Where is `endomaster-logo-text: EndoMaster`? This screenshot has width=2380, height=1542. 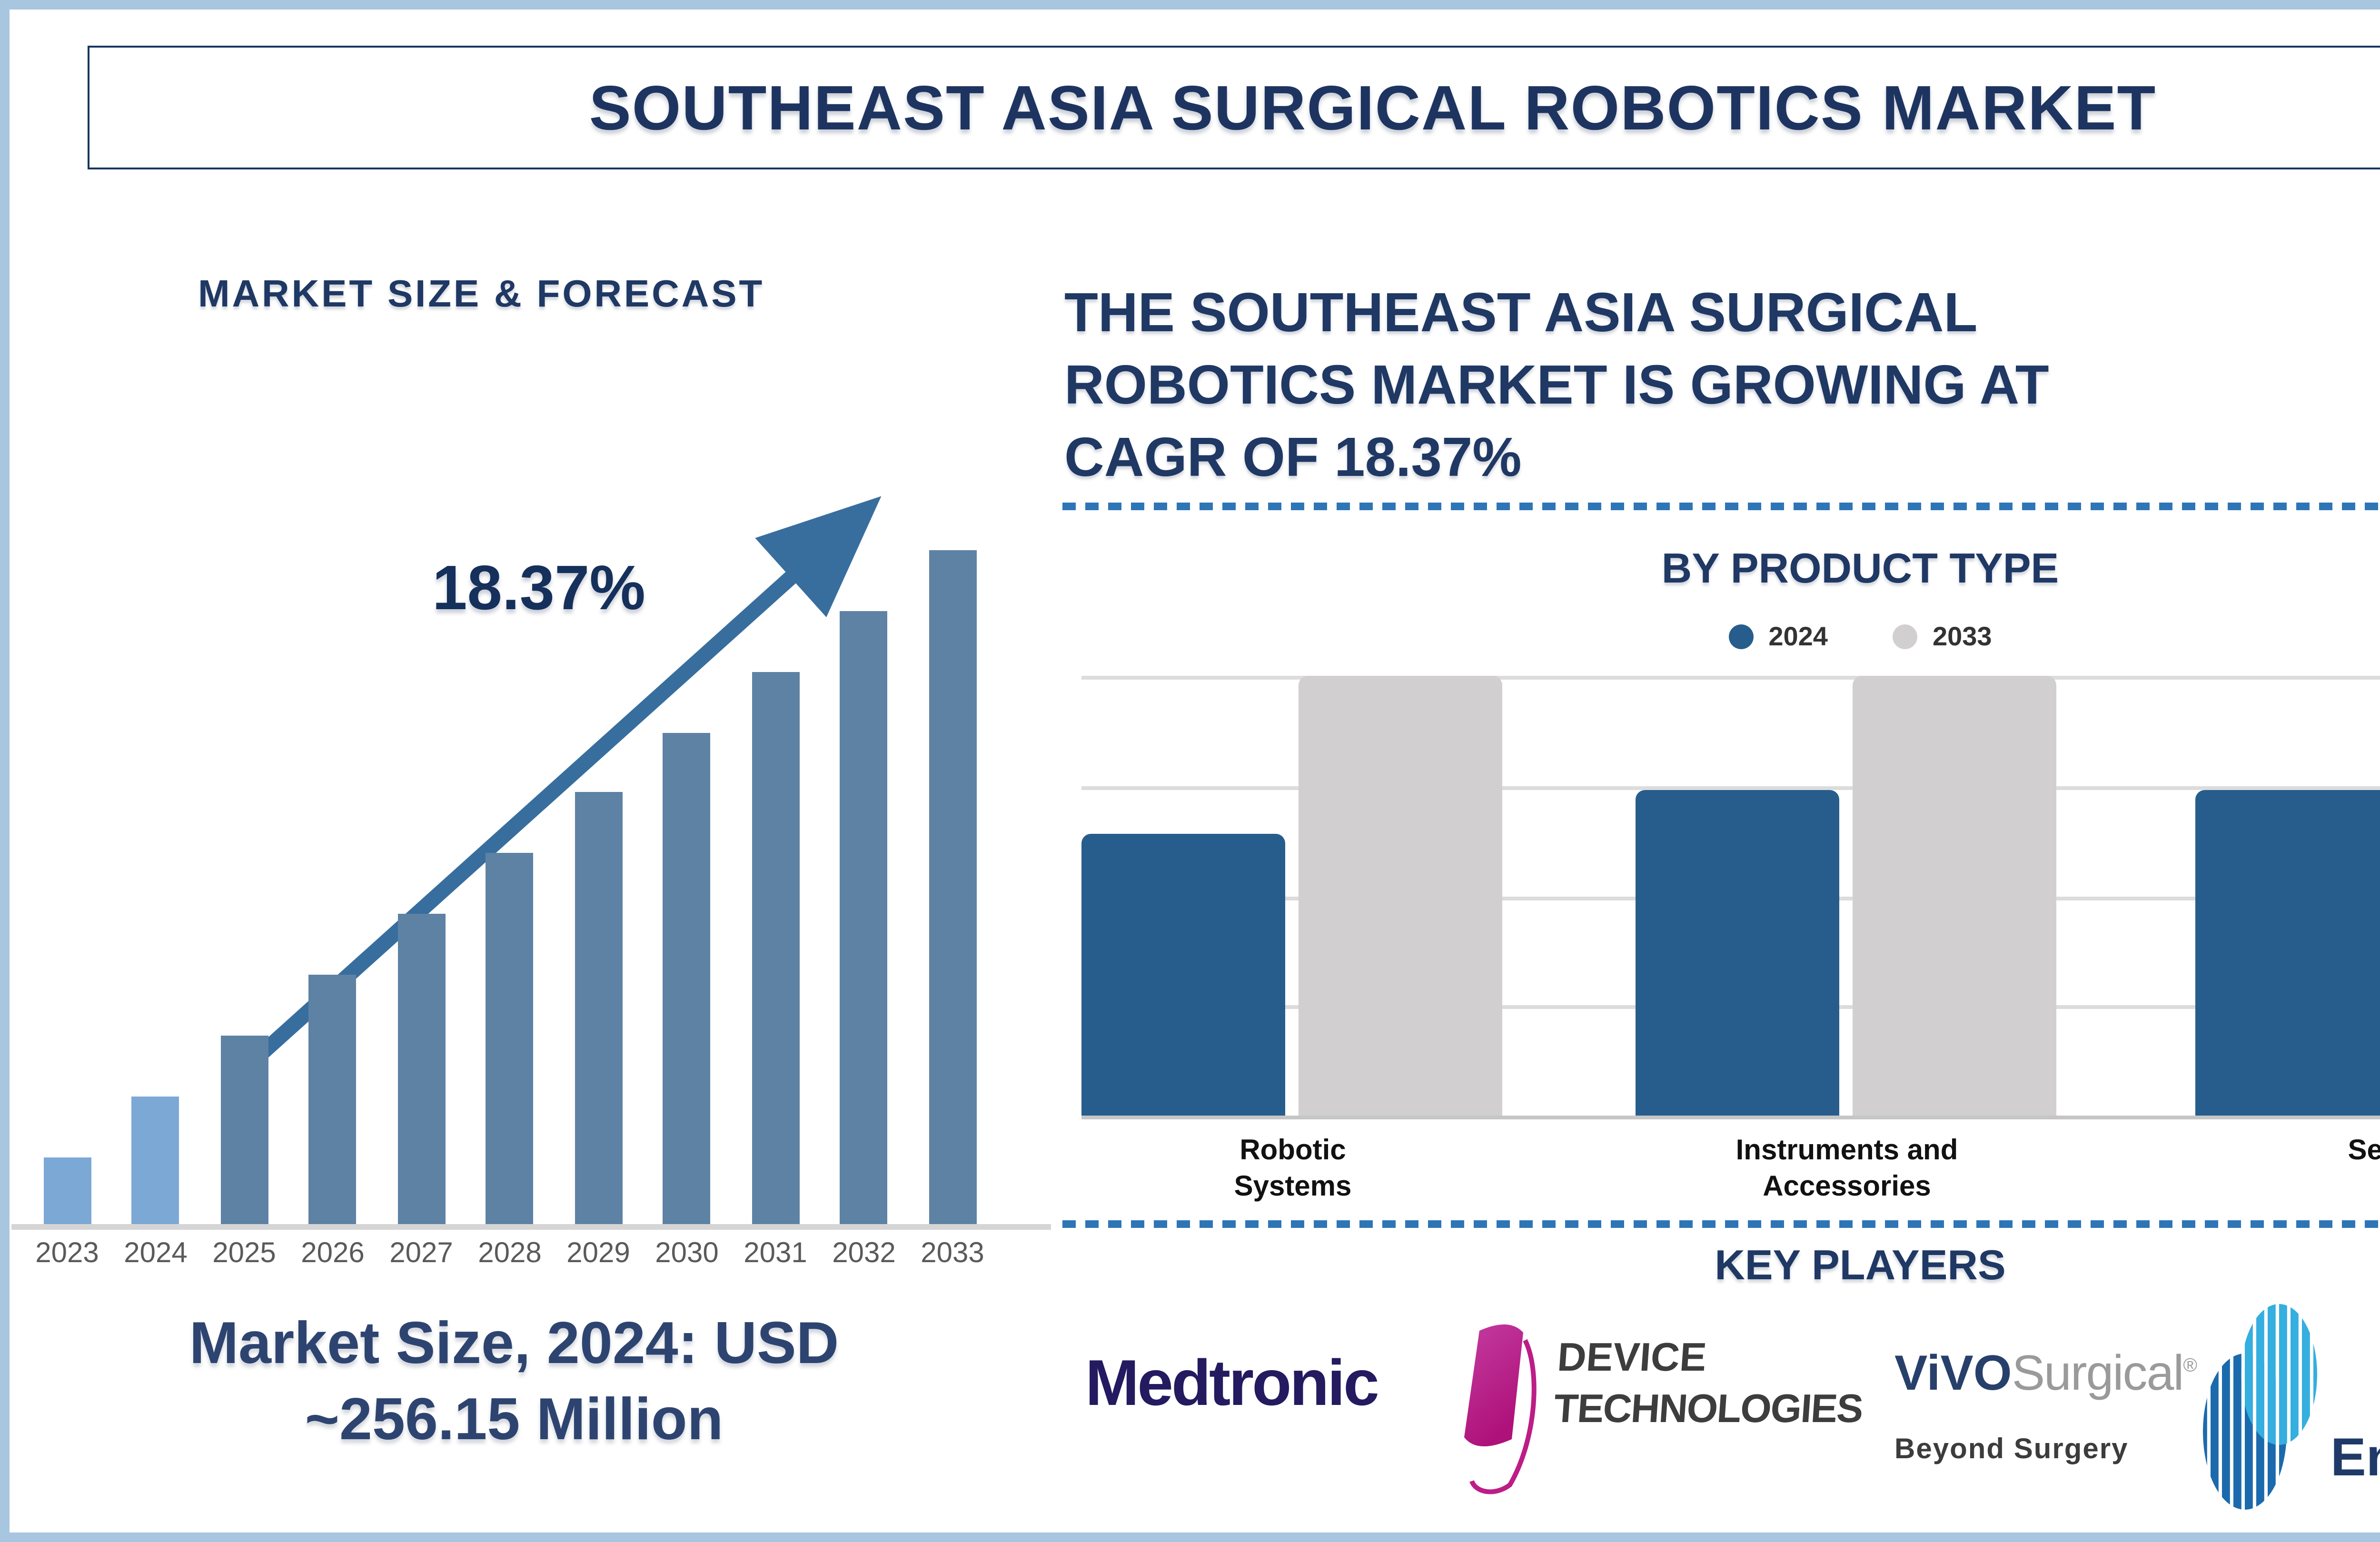
endomaster-logo-text: EndoMaster is located at coordinates (2355, 1458).